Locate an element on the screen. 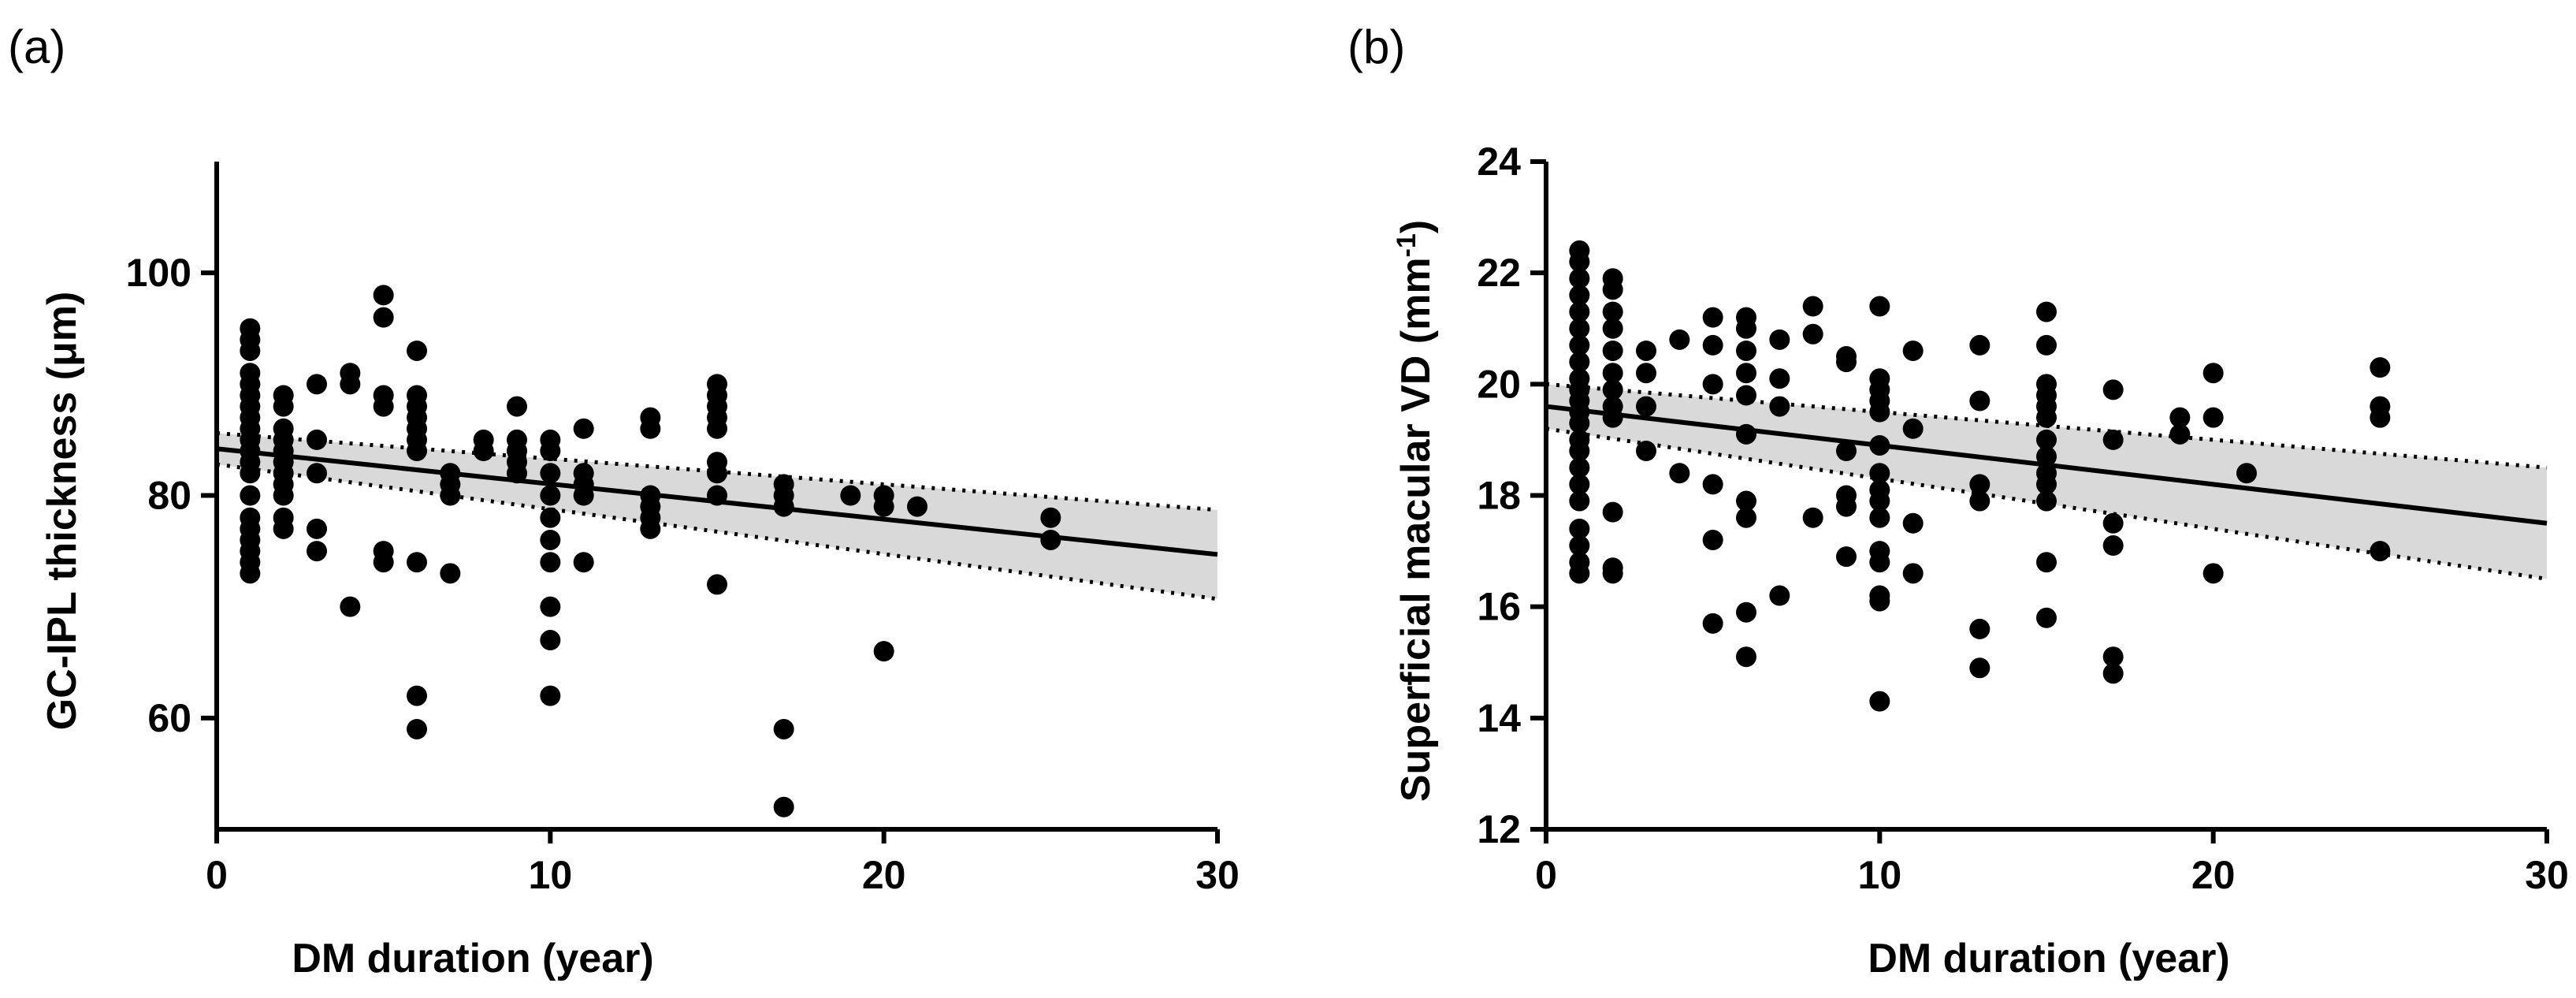 The width and height of the screenshot is (2576, 998). panel-b-y-tick-label: 24 is located at coordinates (1499, 162).